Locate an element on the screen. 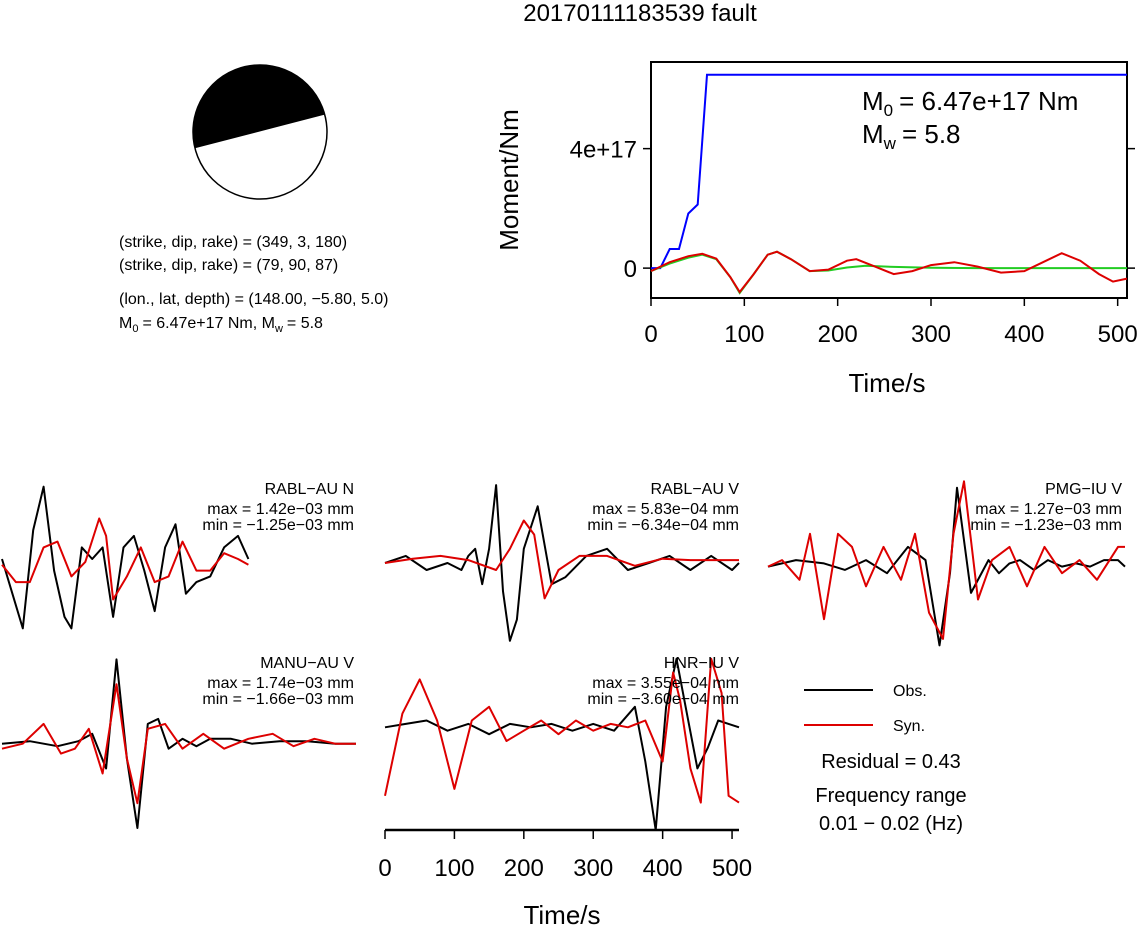 The image size is (1137, 932). moment-mw-value: = 5.8 is located at coordinates (931, 134).